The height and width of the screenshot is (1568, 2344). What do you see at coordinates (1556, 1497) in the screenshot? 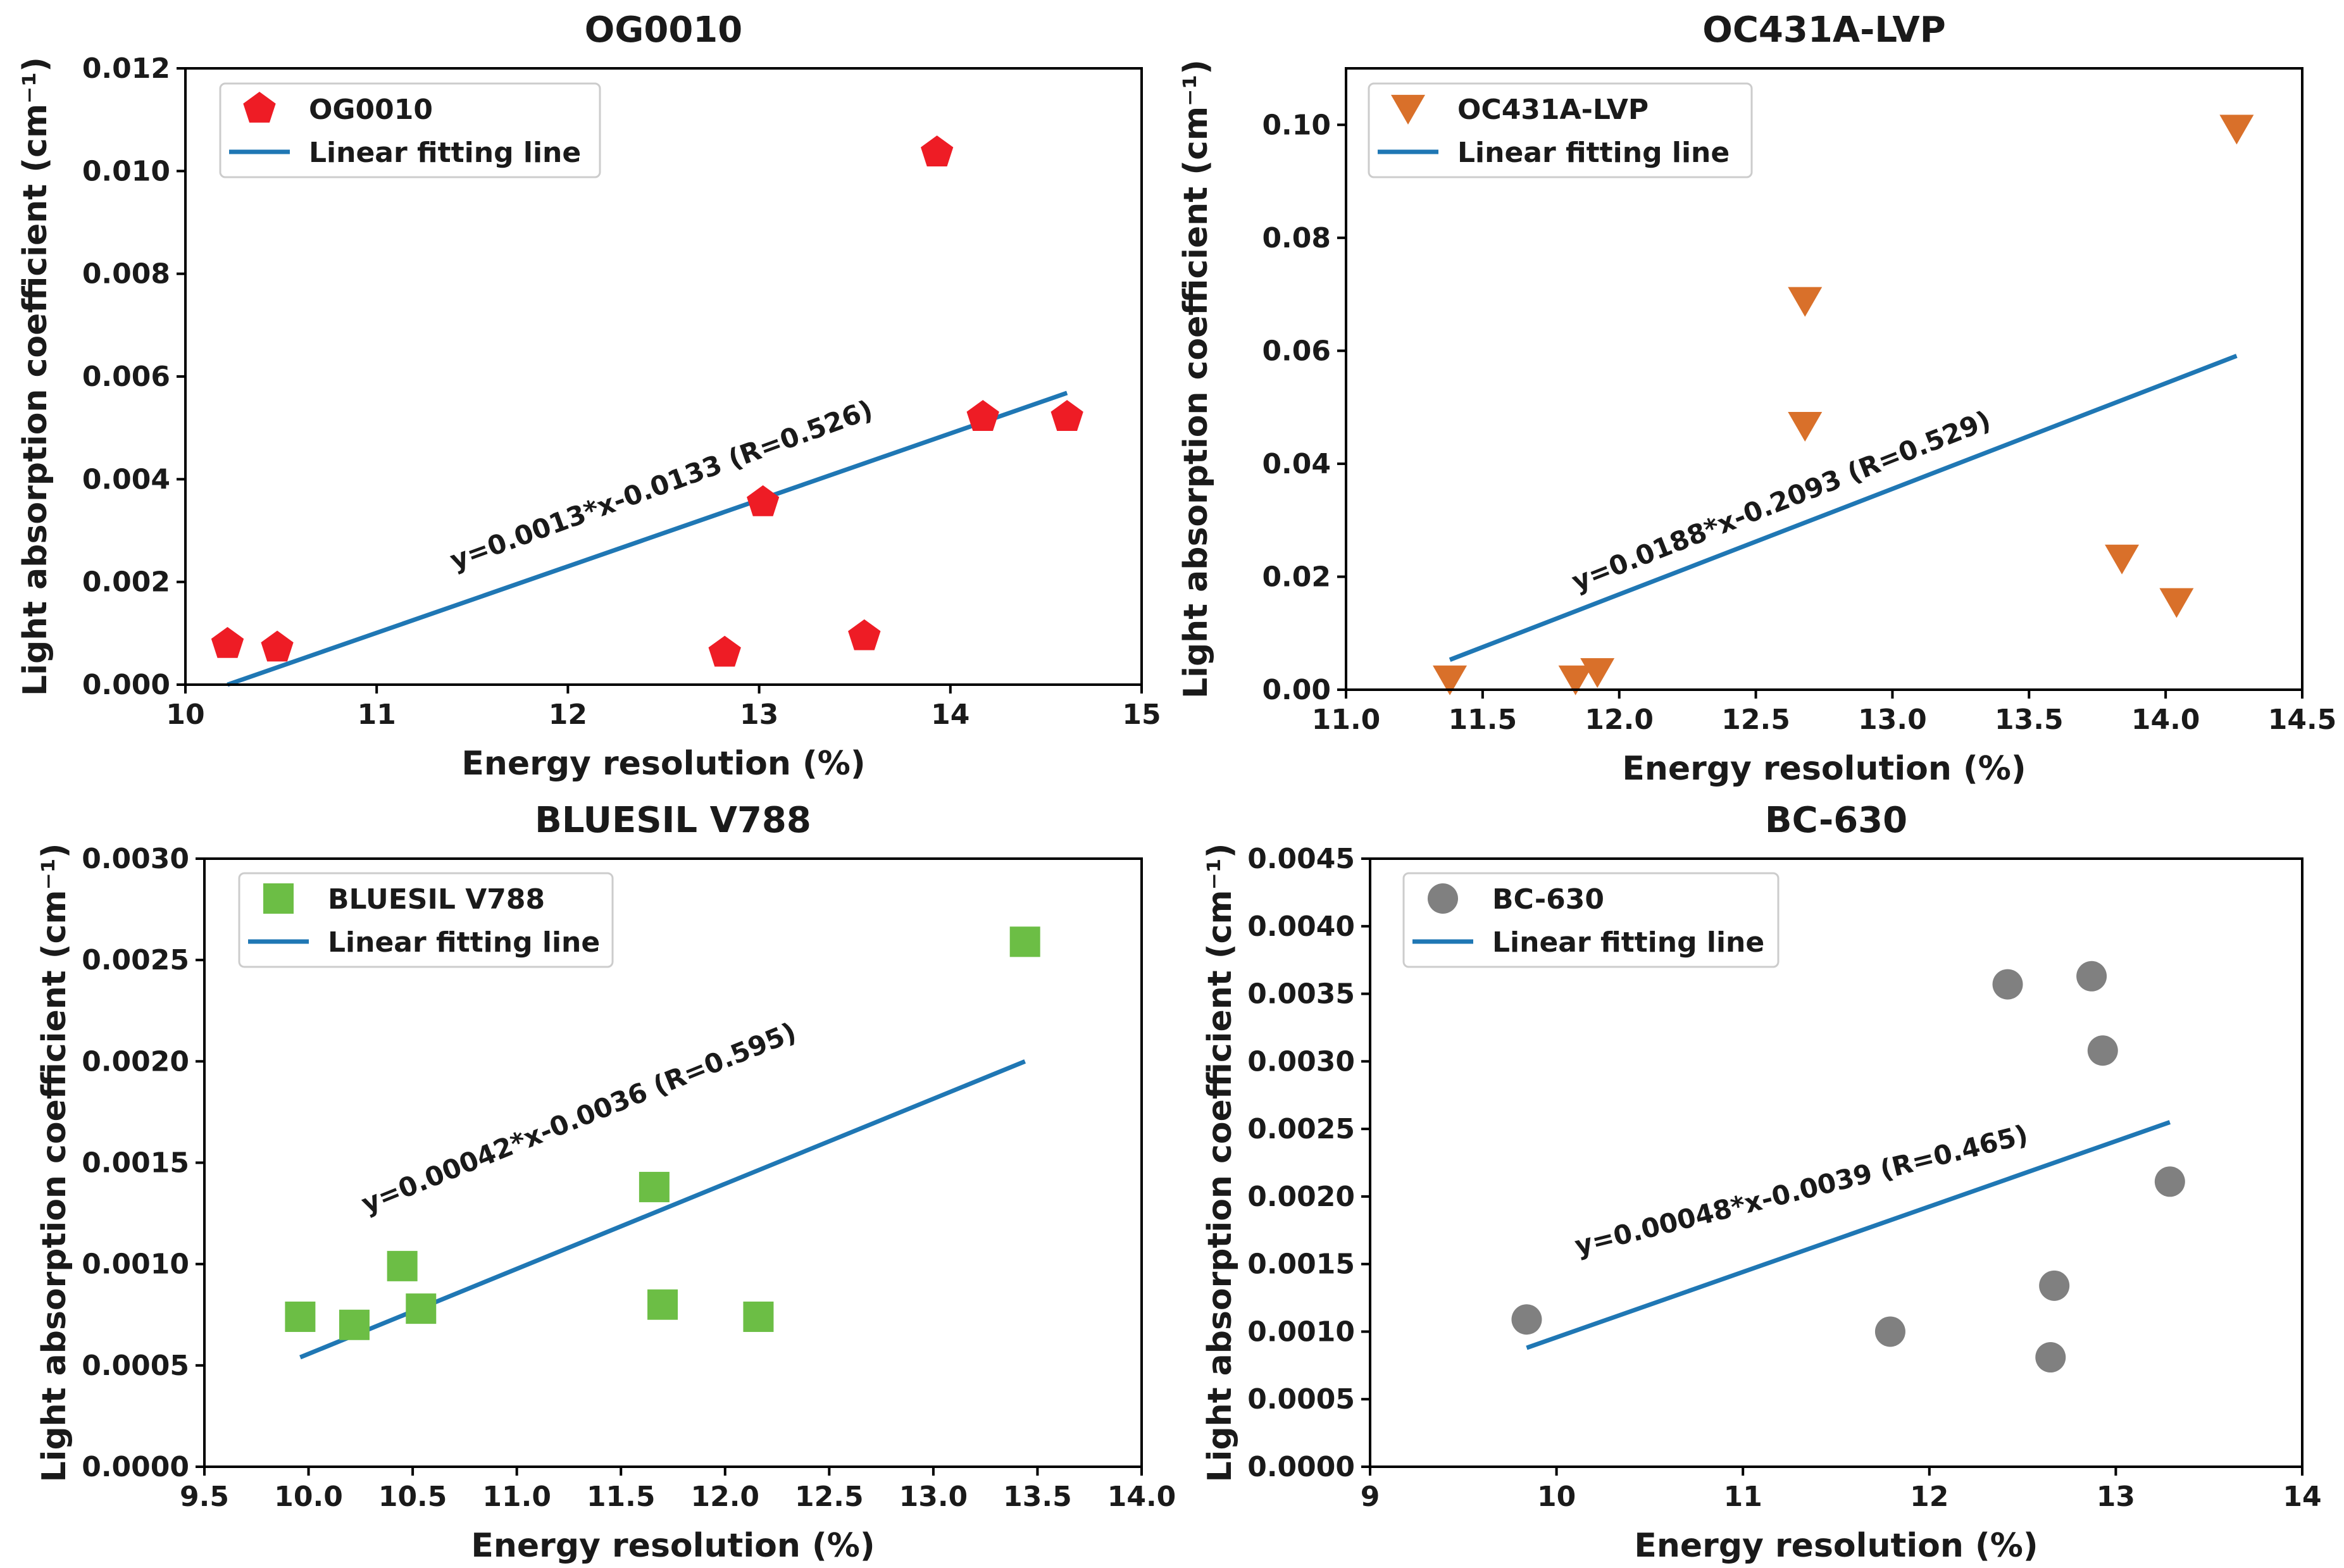
I see `x-tick-label: 10` at bounding box center [1556, 1497].